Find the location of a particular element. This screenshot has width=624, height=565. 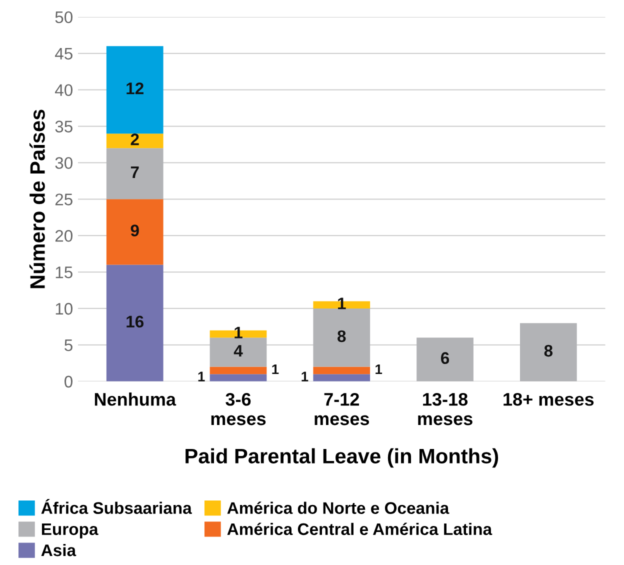

y-tick-label: 0 is located at coordinates (68, 382).